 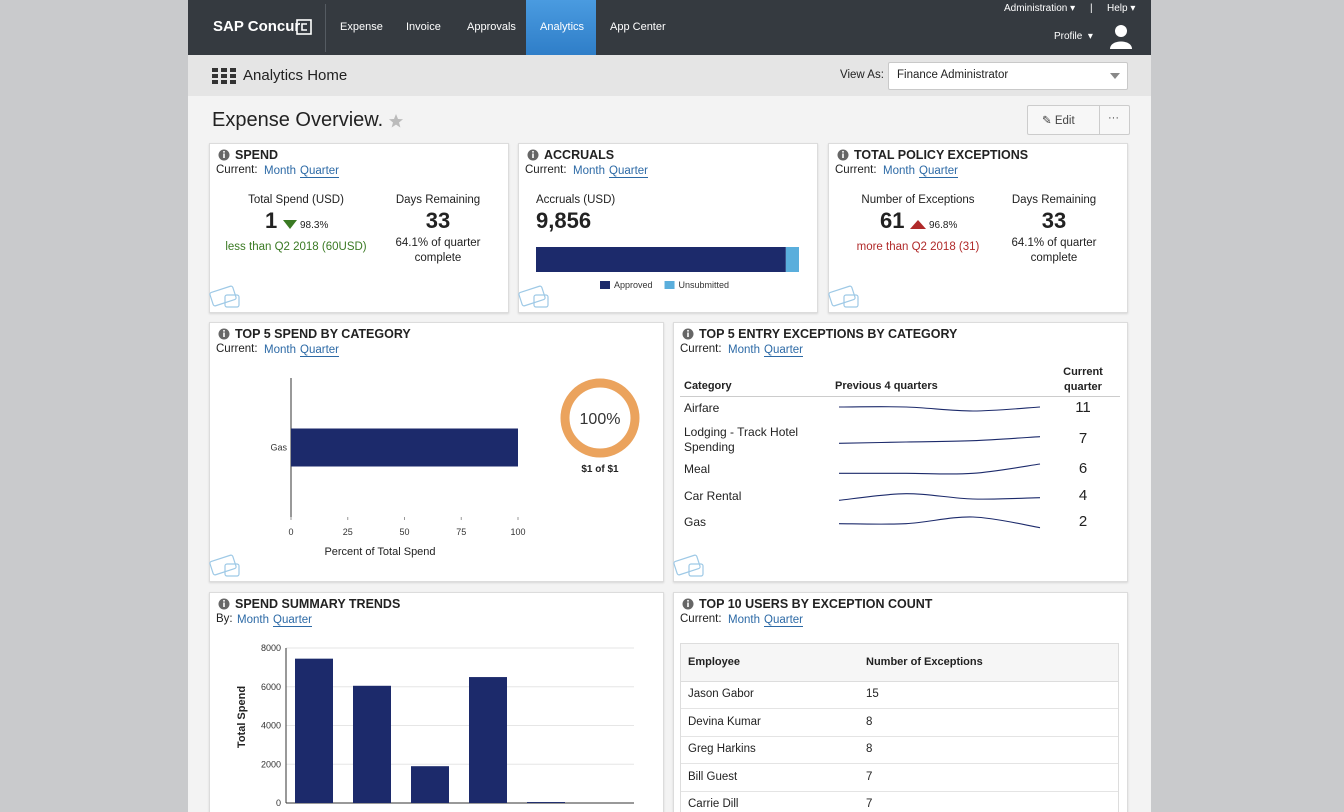 I want to click on edit-button: ✎ Edit, so click(x=1058, y=121).